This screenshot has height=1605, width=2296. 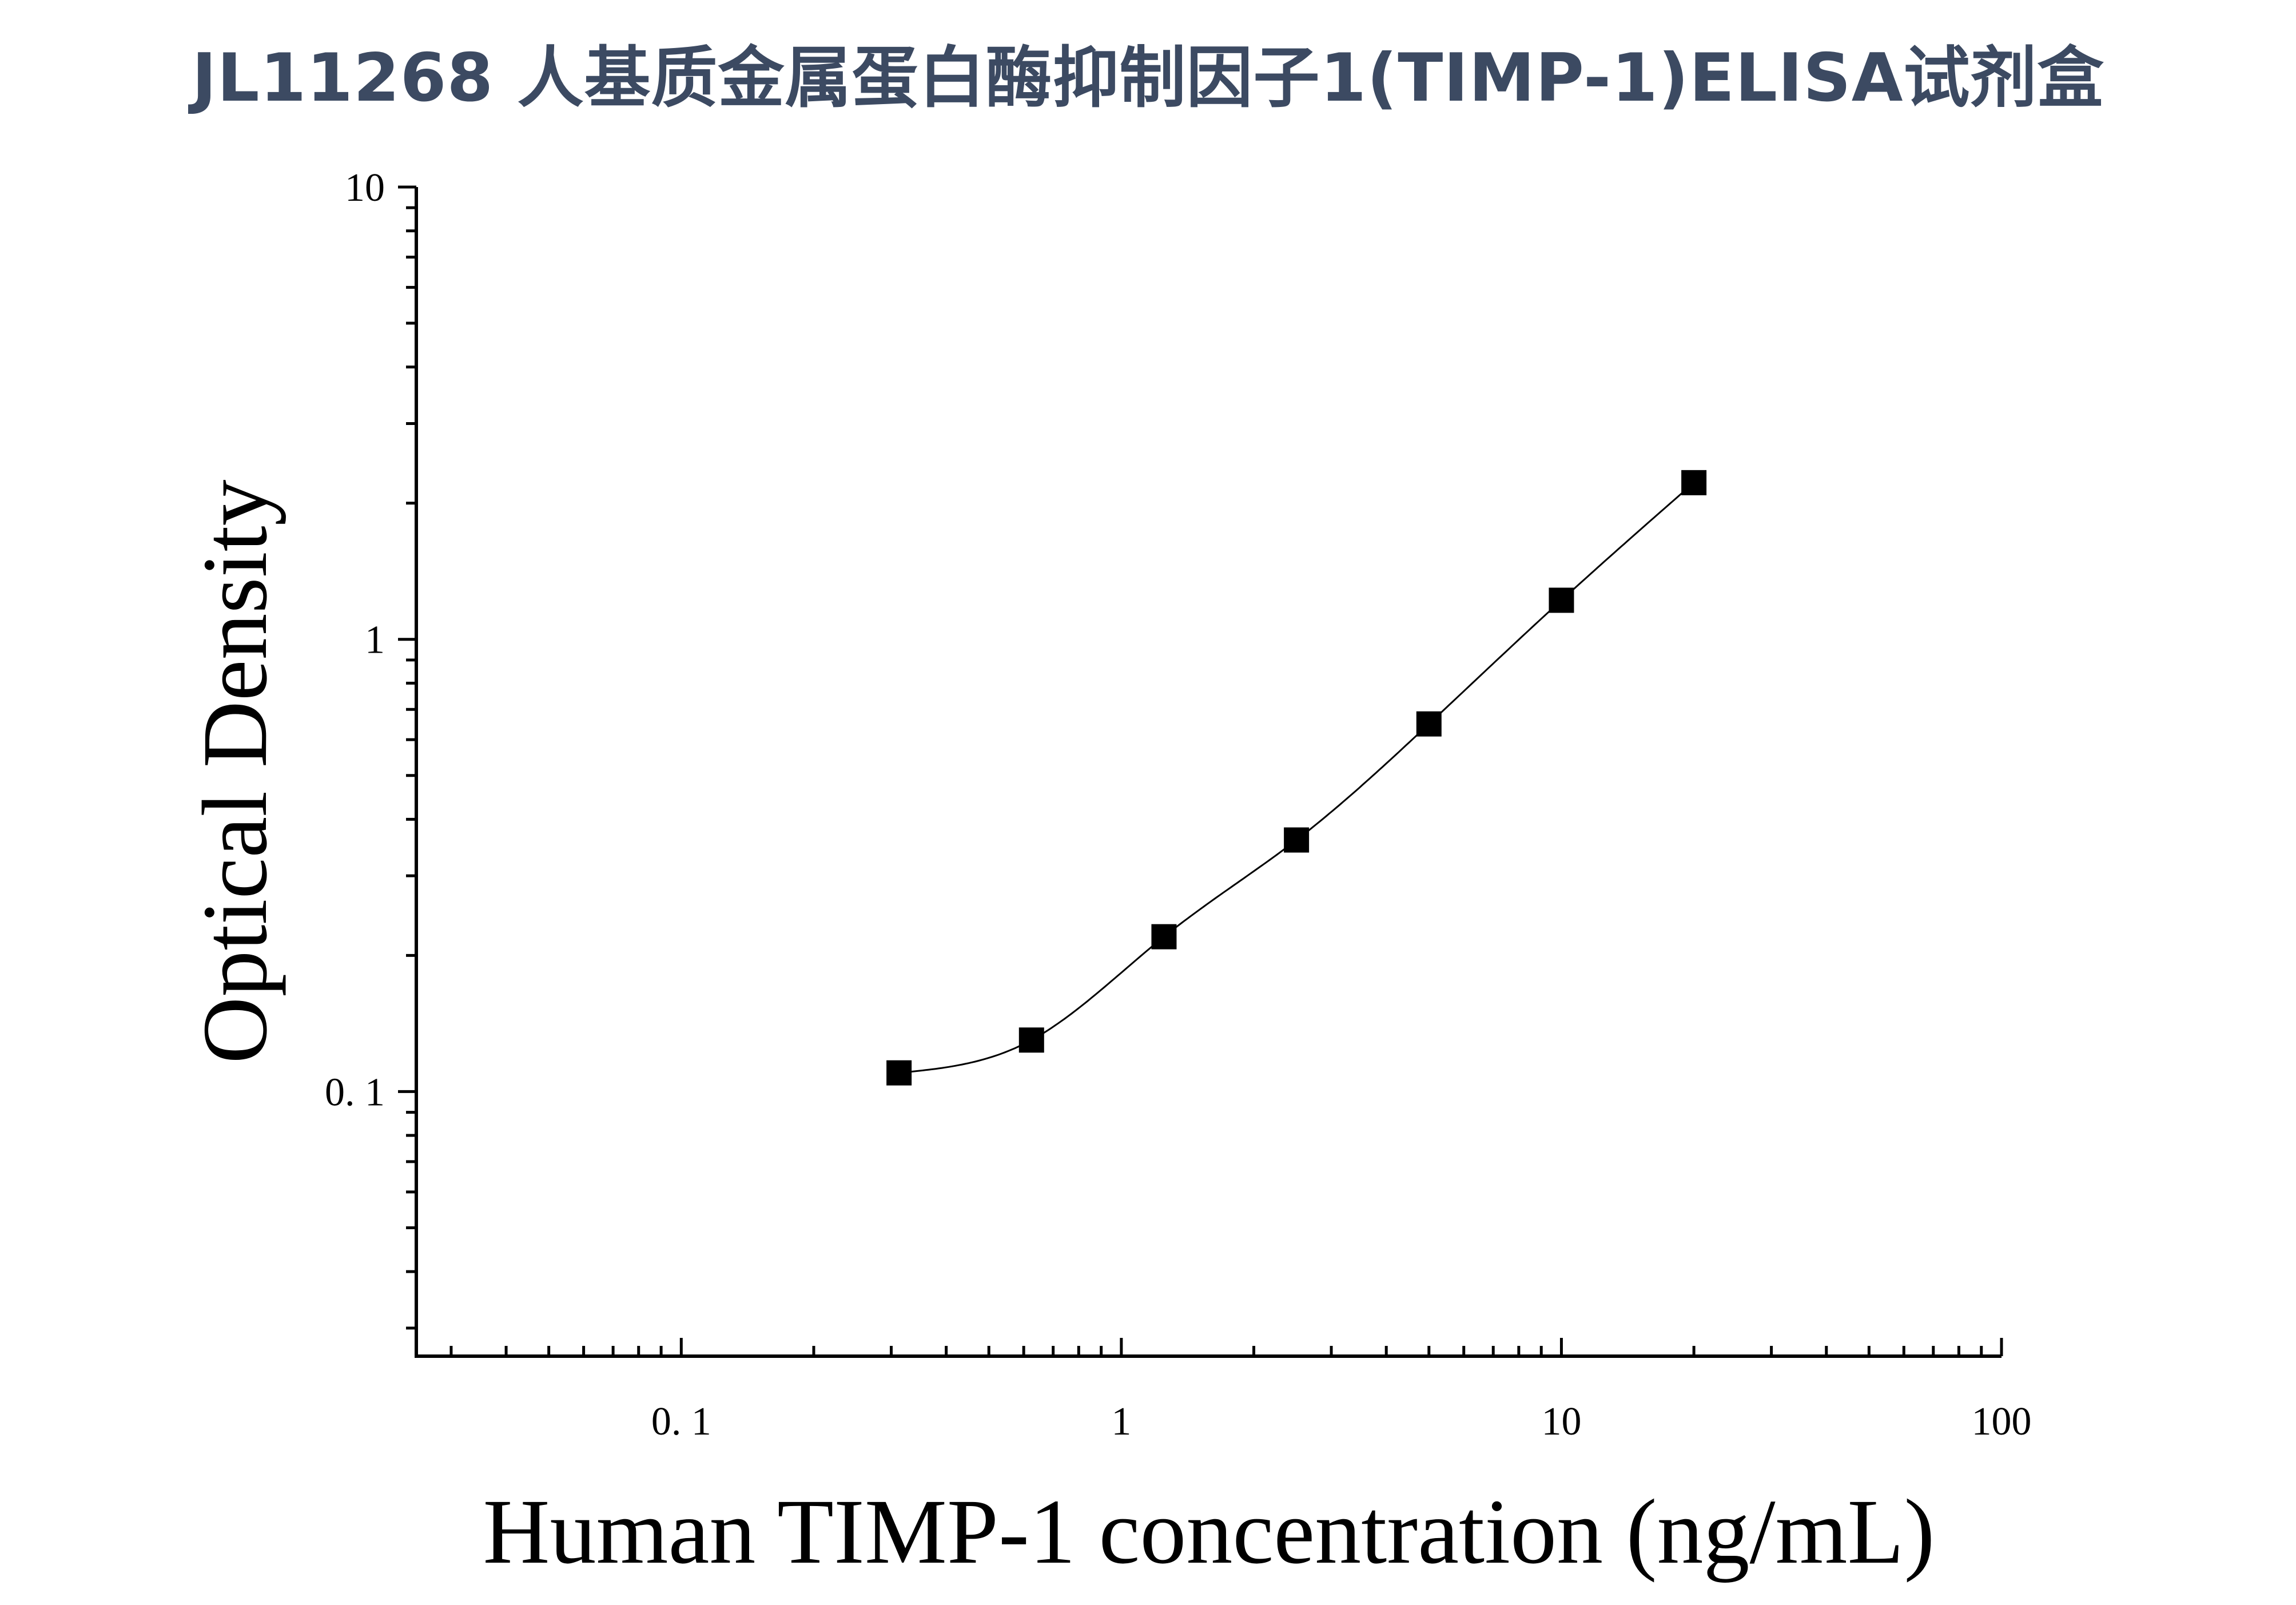 I want to click on x-tick-label: 0. 1, so click(x=681, y=1422).